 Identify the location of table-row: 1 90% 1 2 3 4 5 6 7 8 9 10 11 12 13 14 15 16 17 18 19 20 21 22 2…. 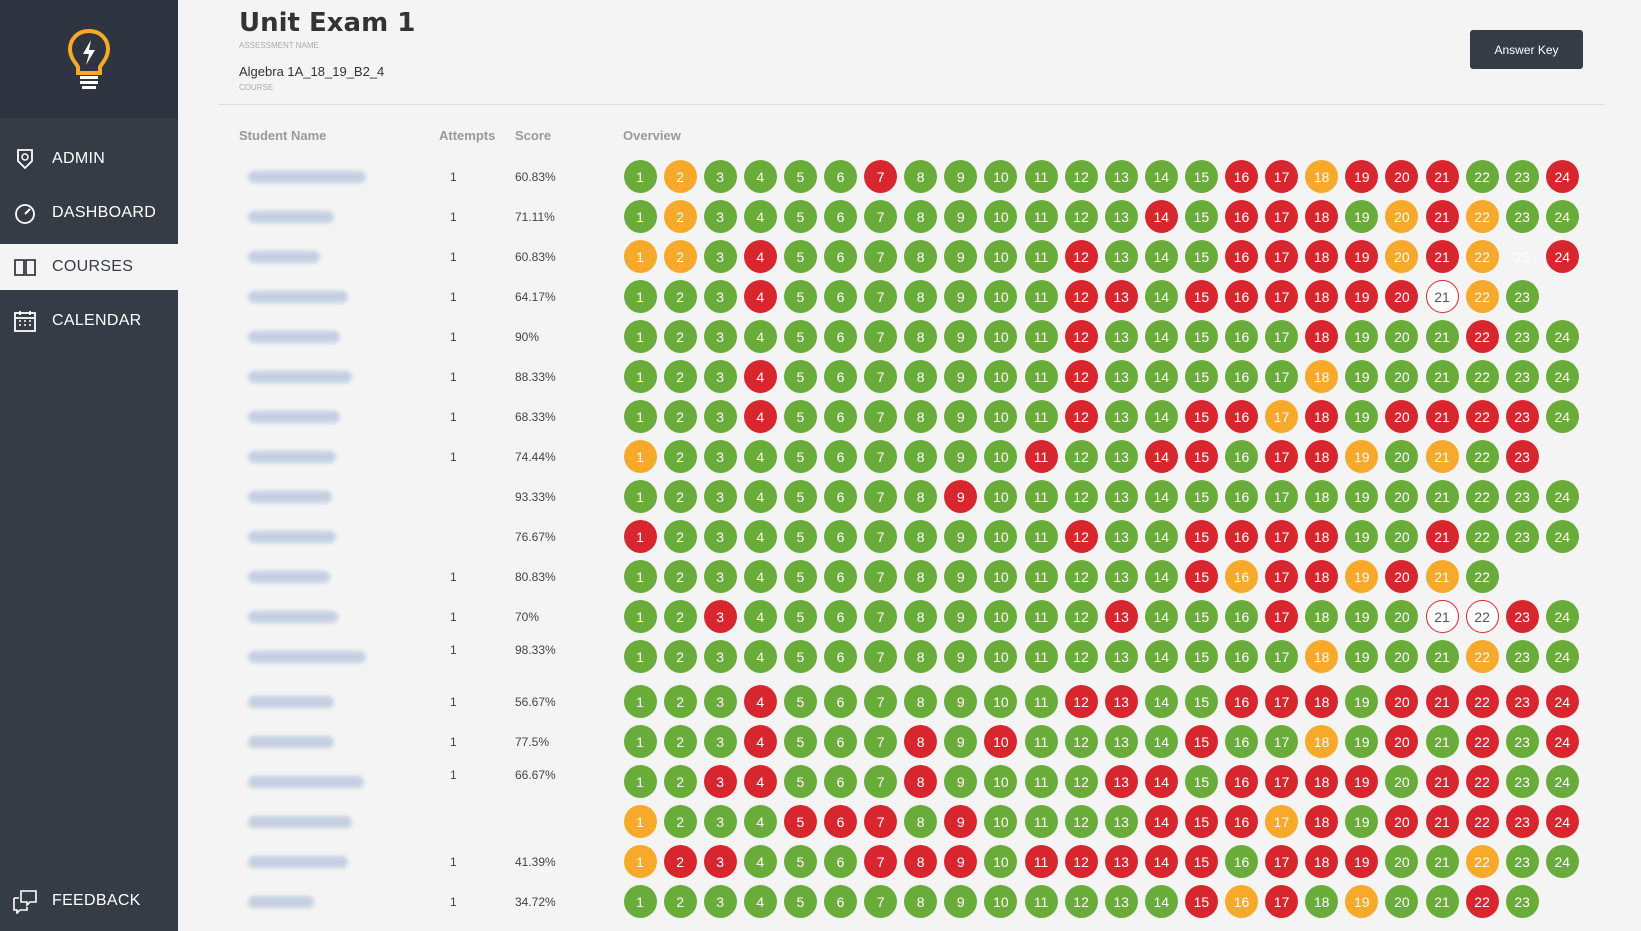
(820, 337).